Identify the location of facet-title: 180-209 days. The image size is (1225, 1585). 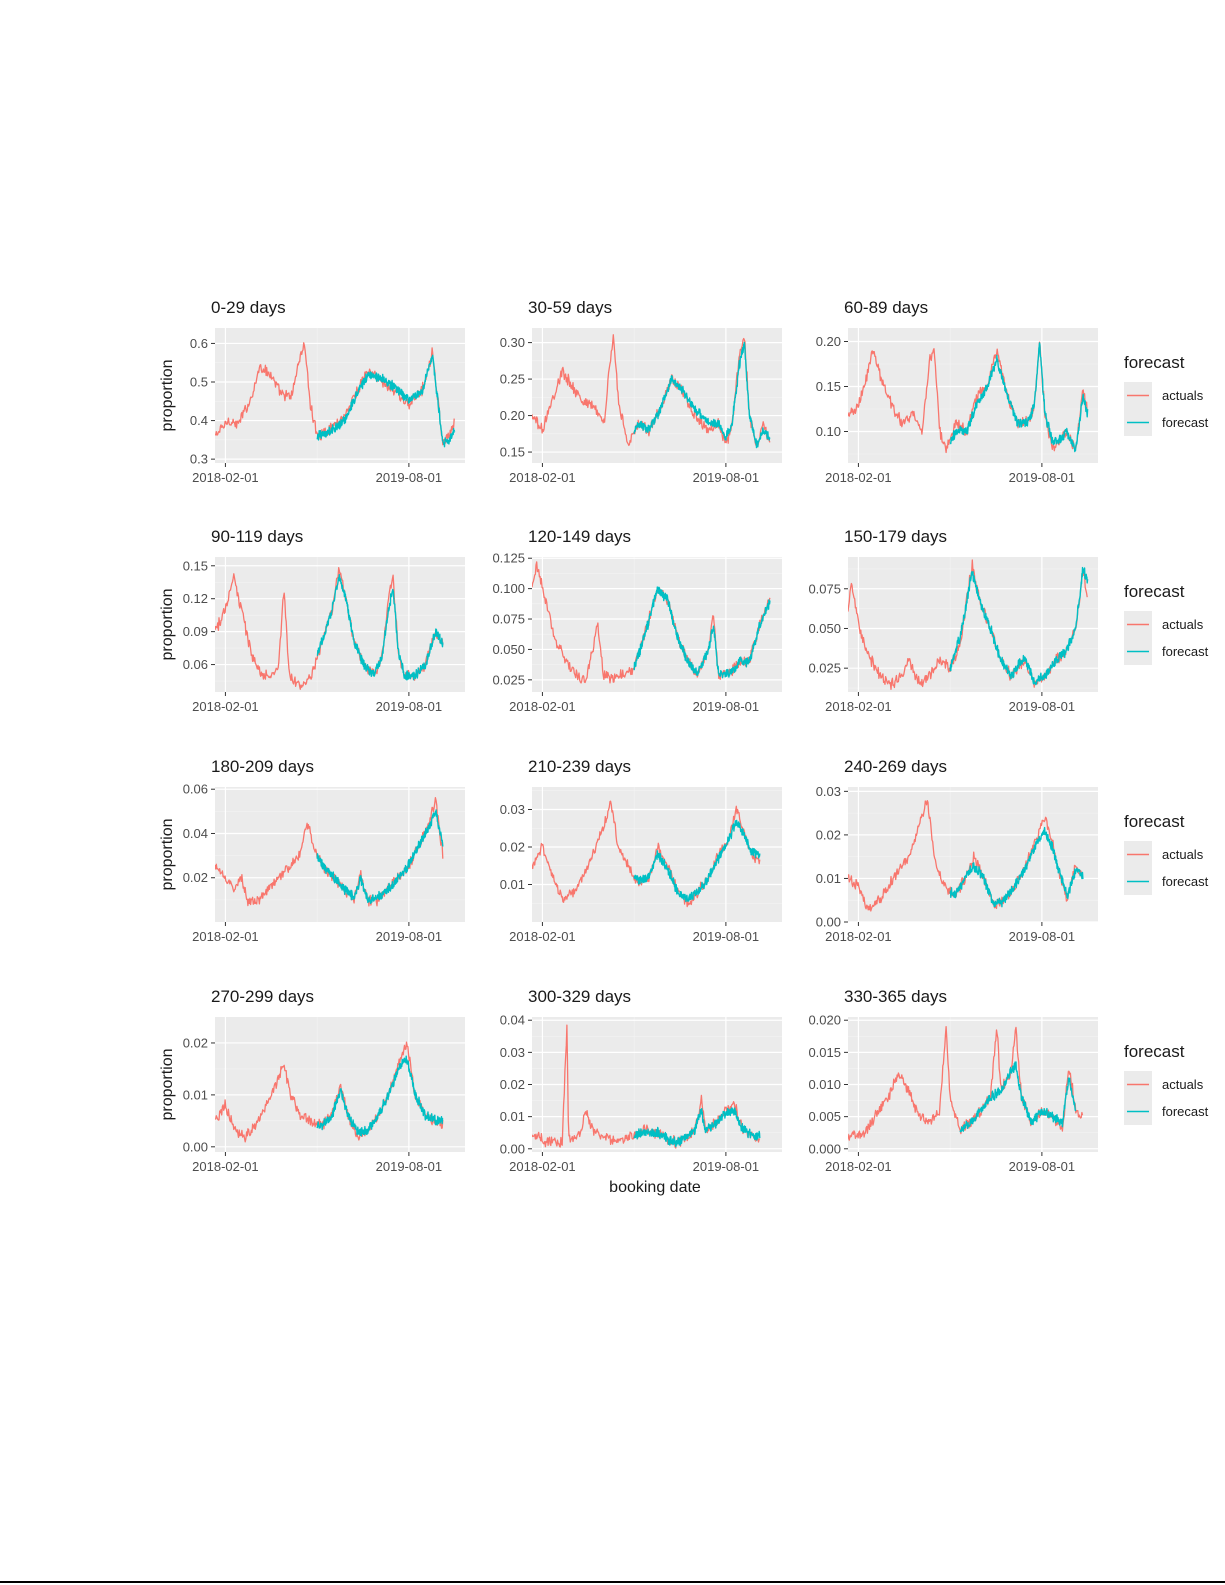
(262, 766).